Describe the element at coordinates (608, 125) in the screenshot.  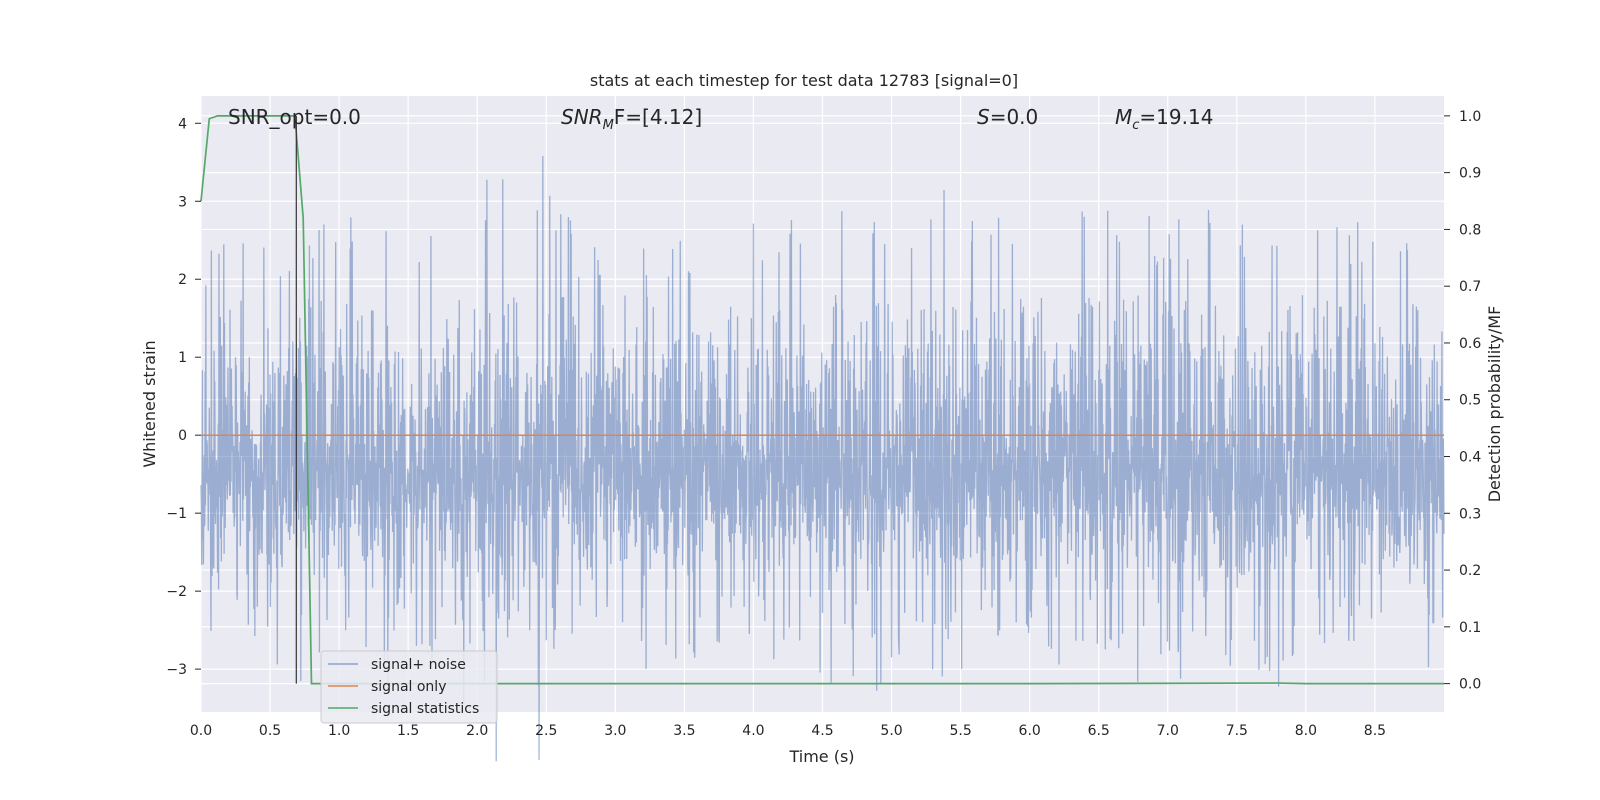
I see `annotation-snr-mf-sub: M` at that location.